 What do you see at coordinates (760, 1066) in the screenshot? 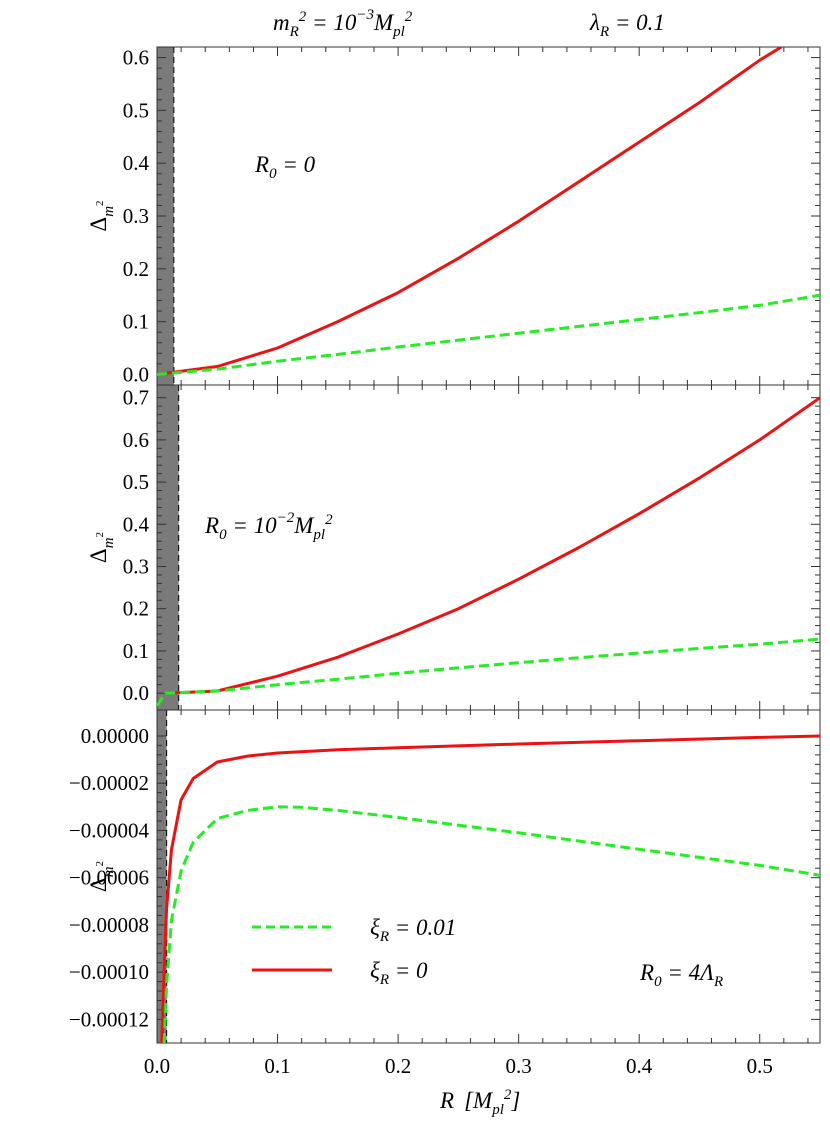
I see `x-tick-label: 0.5` at bounding box center [760, 1066].